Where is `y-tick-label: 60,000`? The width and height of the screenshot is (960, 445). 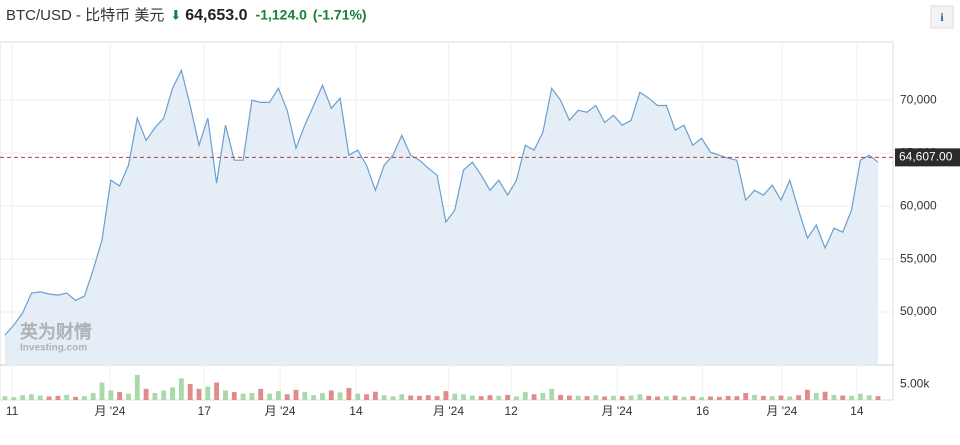
y-tick-label: 60,000 is located at coordinates (918, 205).